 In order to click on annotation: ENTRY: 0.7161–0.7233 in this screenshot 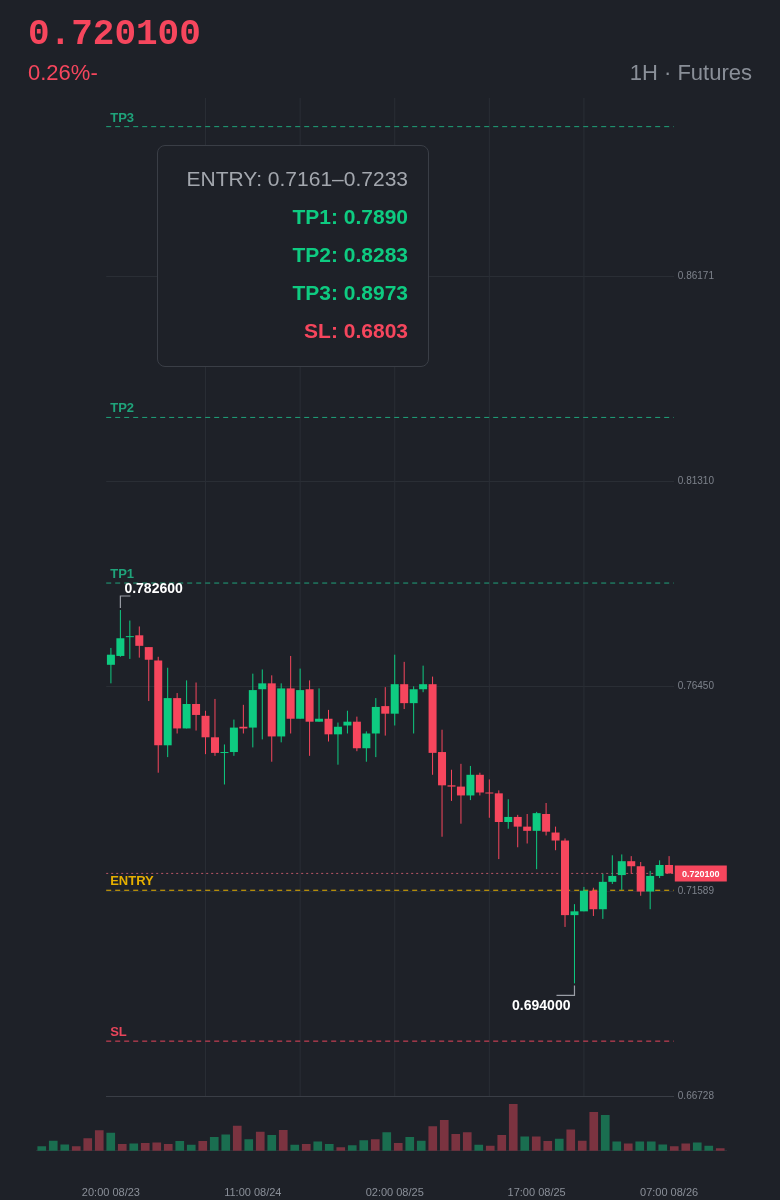, I will do `click(296, 179)`.